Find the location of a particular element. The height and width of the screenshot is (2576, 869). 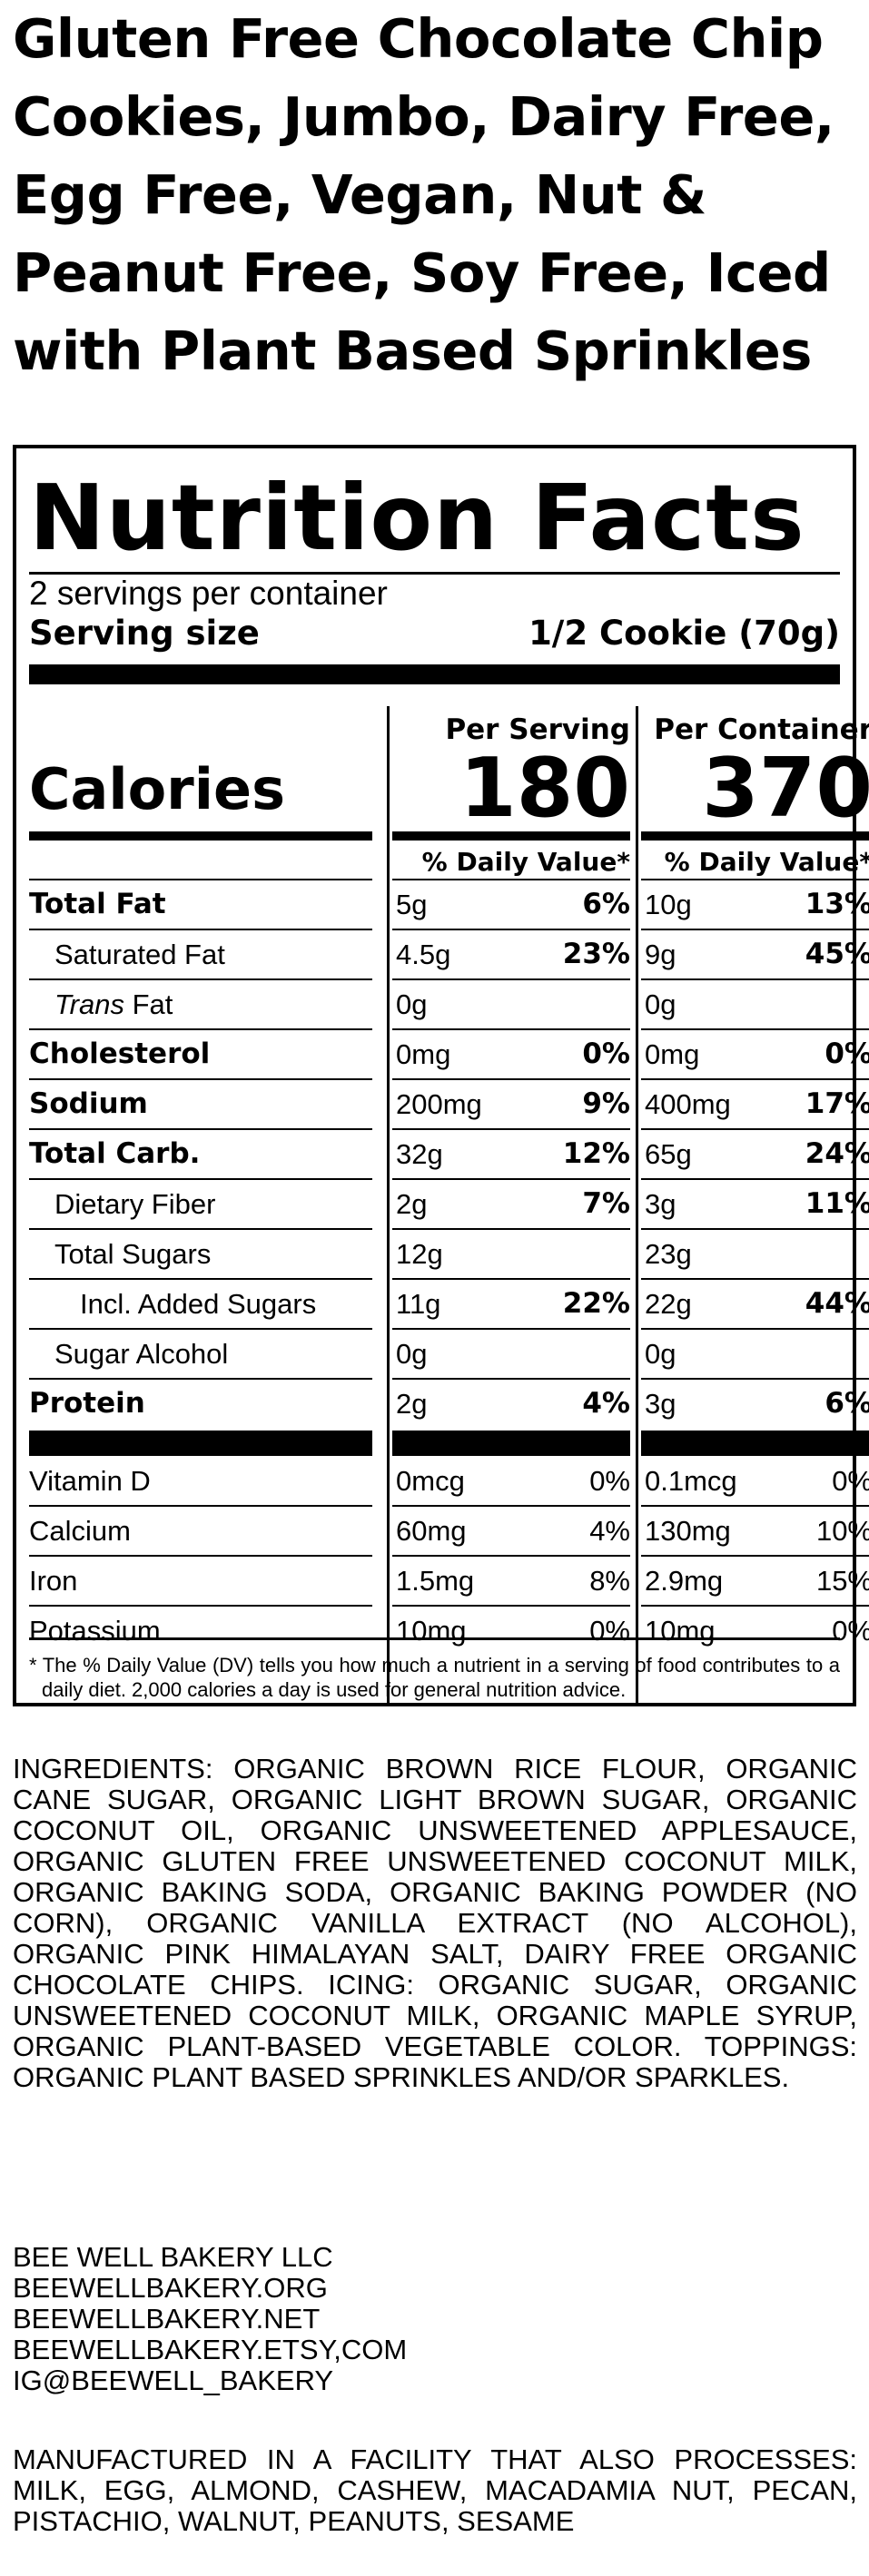

nutrient-name: Vitamin D is located at coordinates (90, 1481).